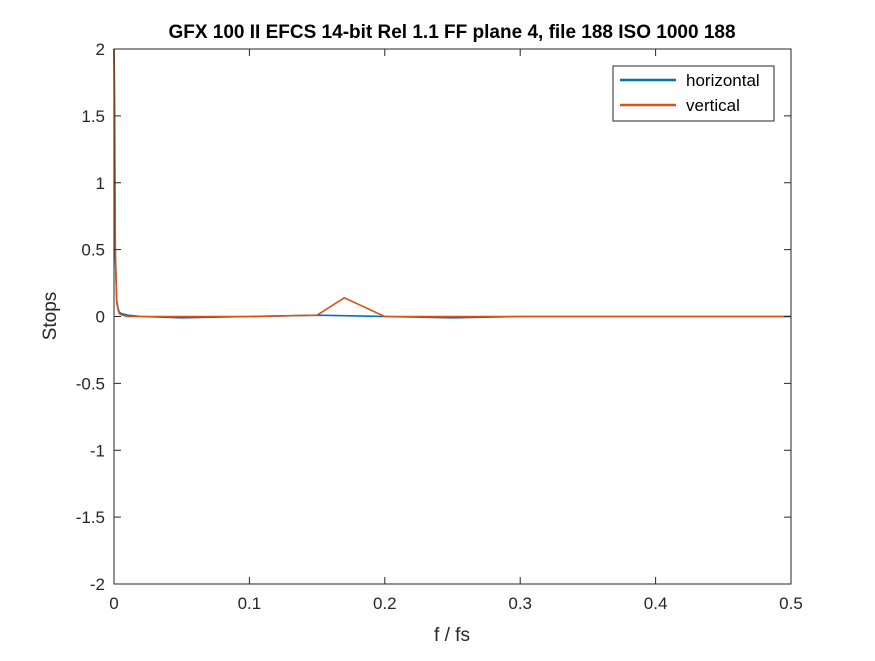 The image size is (875, 661). I want to click on y-tick-label: -1.5, so click(90, 517).